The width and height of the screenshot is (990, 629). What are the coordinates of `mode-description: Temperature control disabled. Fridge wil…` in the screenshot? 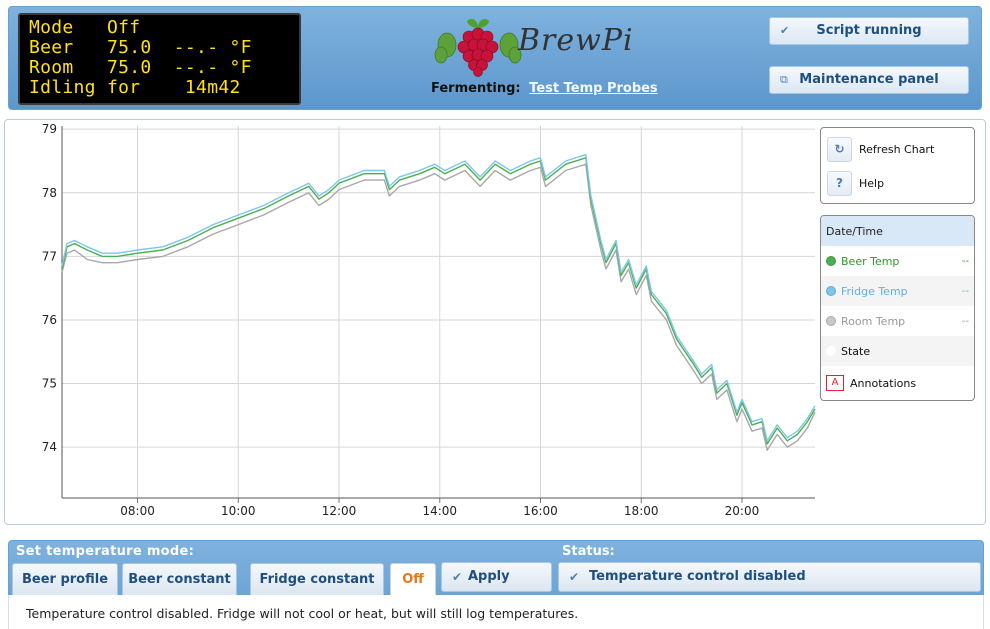 It's located at (302, 613).